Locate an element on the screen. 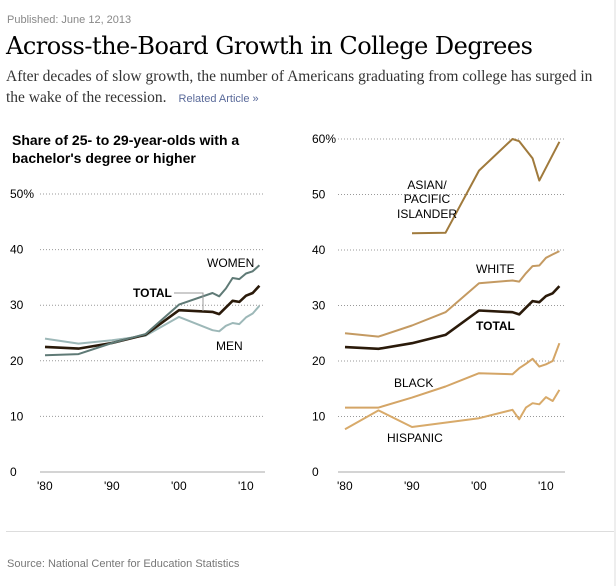  series-line-women is located at coordinates (152, 310).